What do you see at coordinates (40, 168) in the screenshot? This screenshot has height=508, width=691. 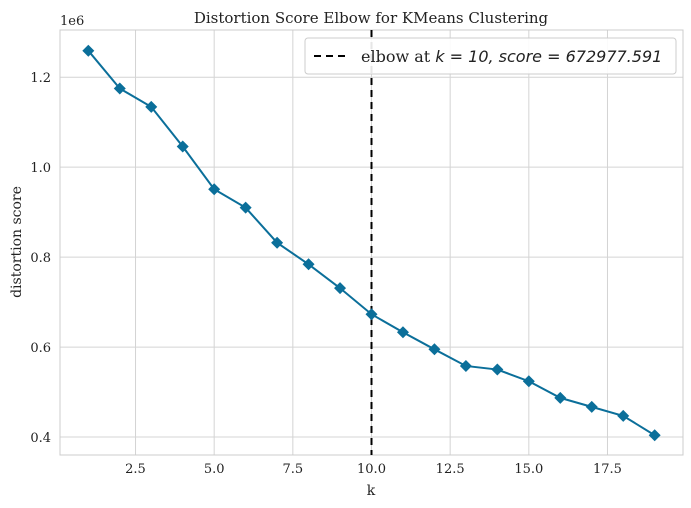 I see `y-tick-label: 1.0` at bounding box center [40, 168].